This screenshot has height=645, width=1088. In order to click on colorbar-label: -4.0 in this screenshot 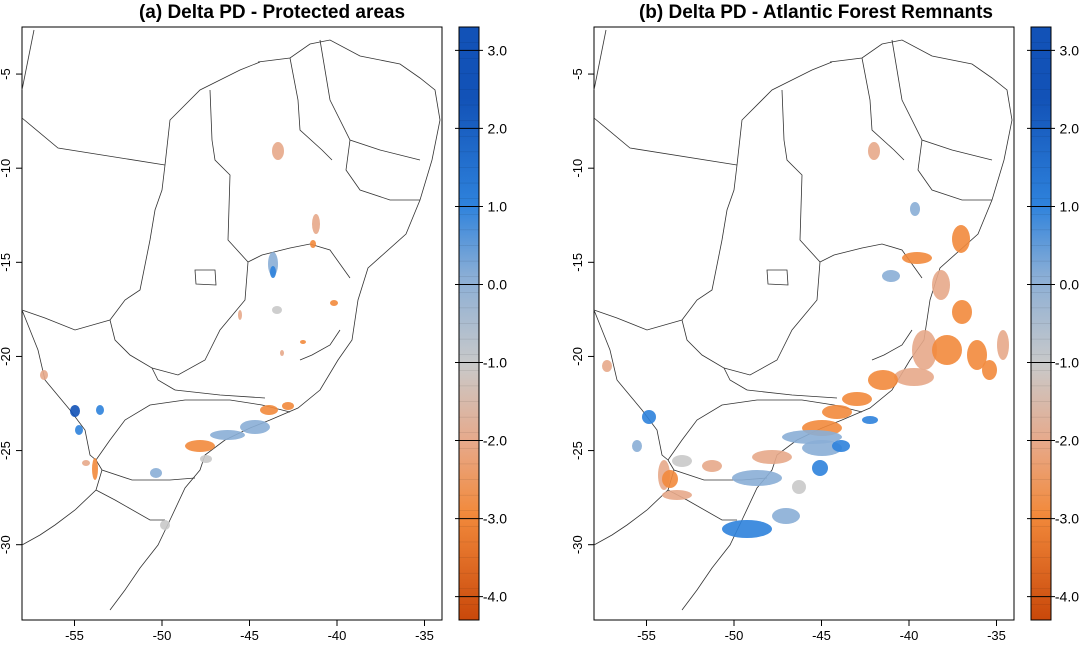, I will do `click(1067, 597)`.